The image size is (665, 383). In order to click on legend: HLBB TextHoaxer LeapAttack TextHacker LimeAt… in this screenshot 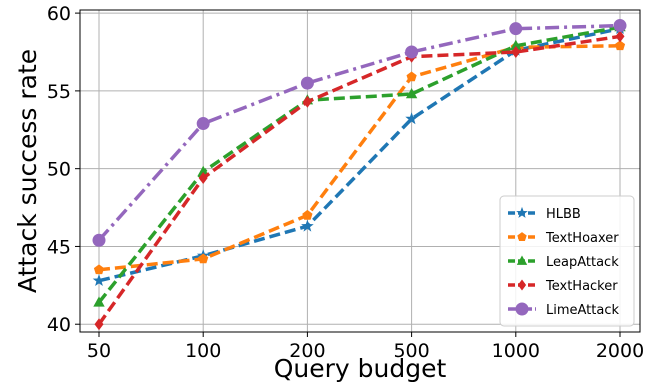, I will do `click(567, 261)`.